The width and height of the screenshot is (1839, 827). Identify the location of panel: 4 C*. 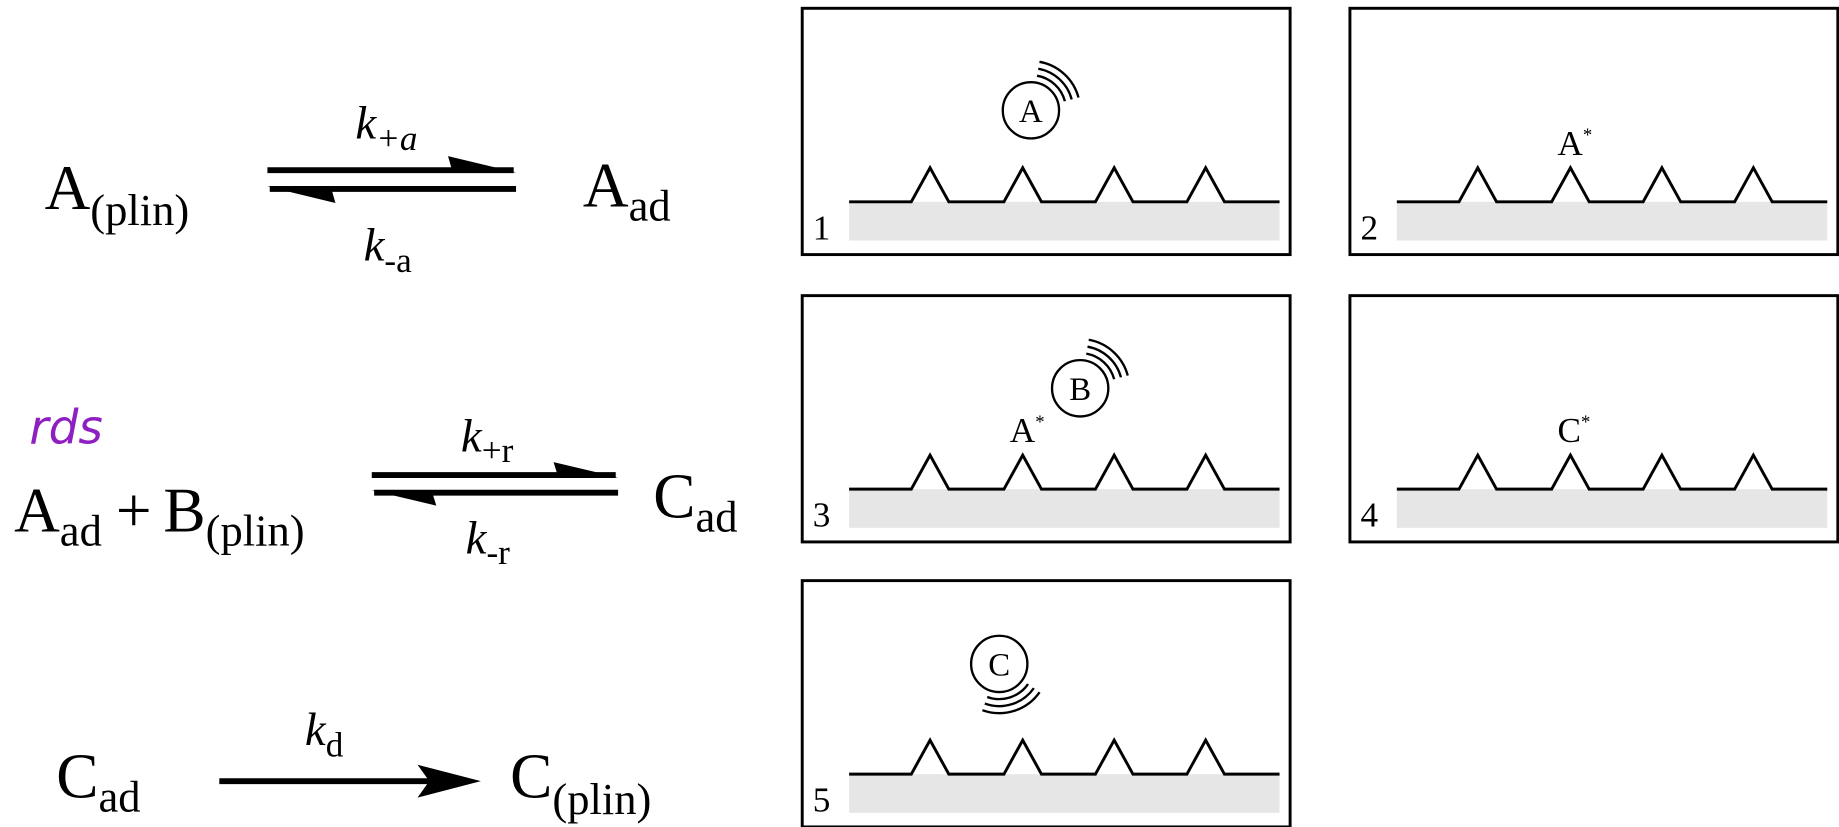
(1593, 419).